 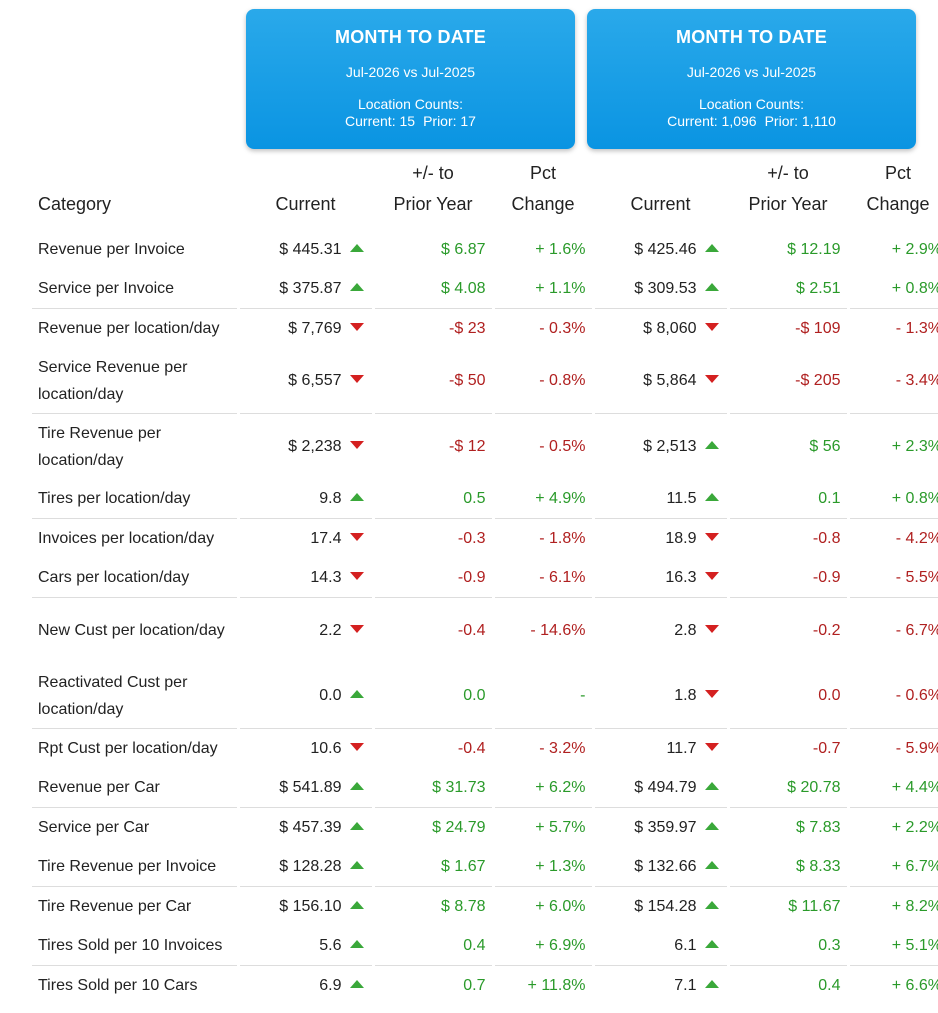 I want to click on diff-to-prior-year: -0.2, so click(x=787, y=630).